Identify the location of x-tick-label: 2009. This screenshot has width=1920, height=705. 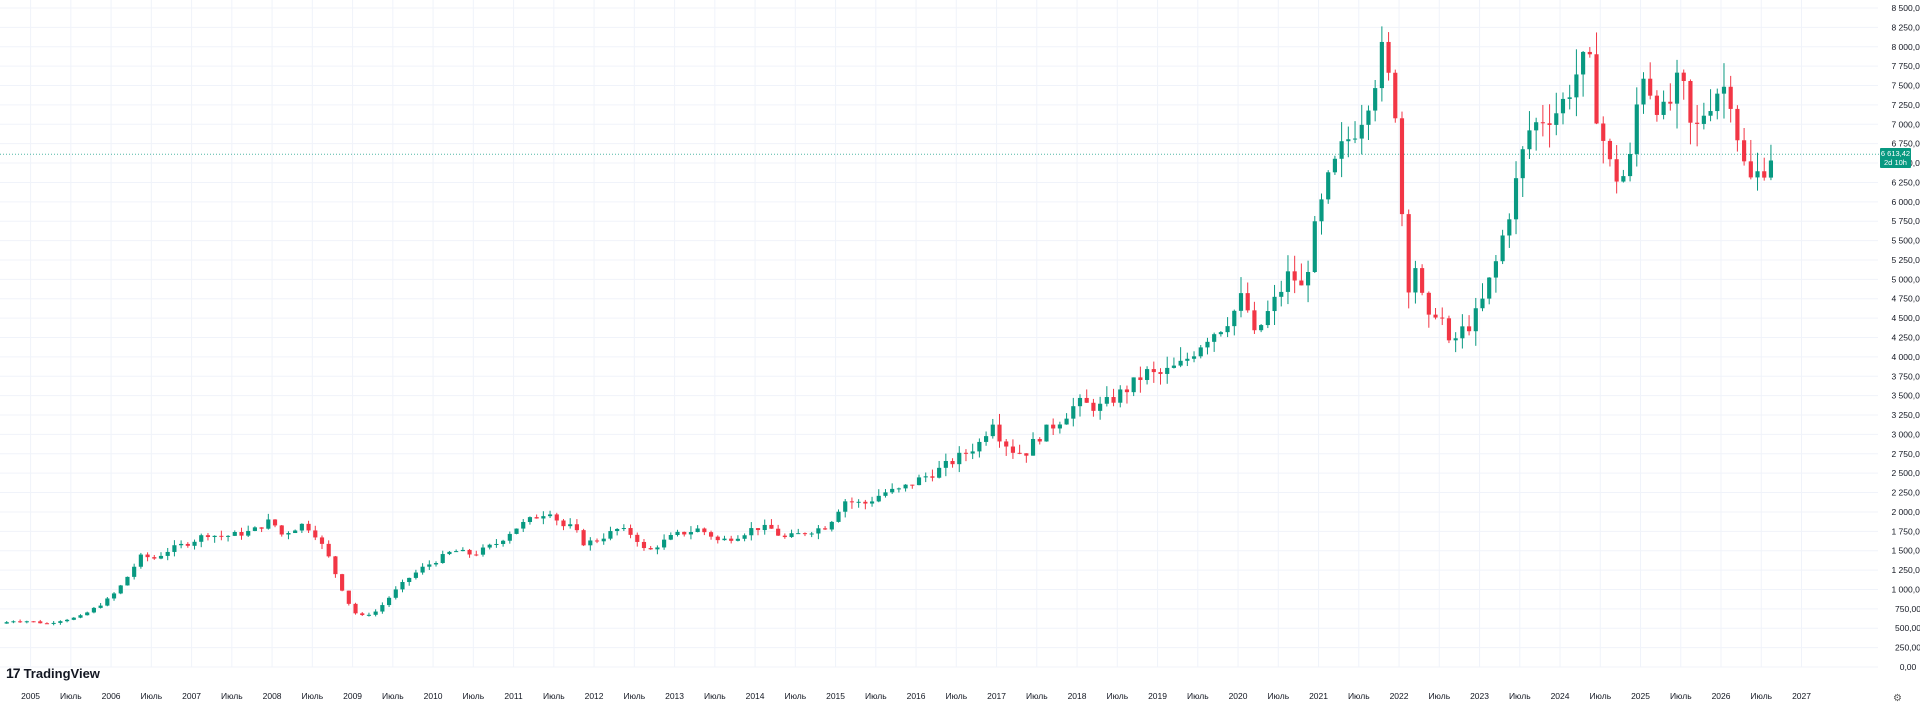
(352, 696).